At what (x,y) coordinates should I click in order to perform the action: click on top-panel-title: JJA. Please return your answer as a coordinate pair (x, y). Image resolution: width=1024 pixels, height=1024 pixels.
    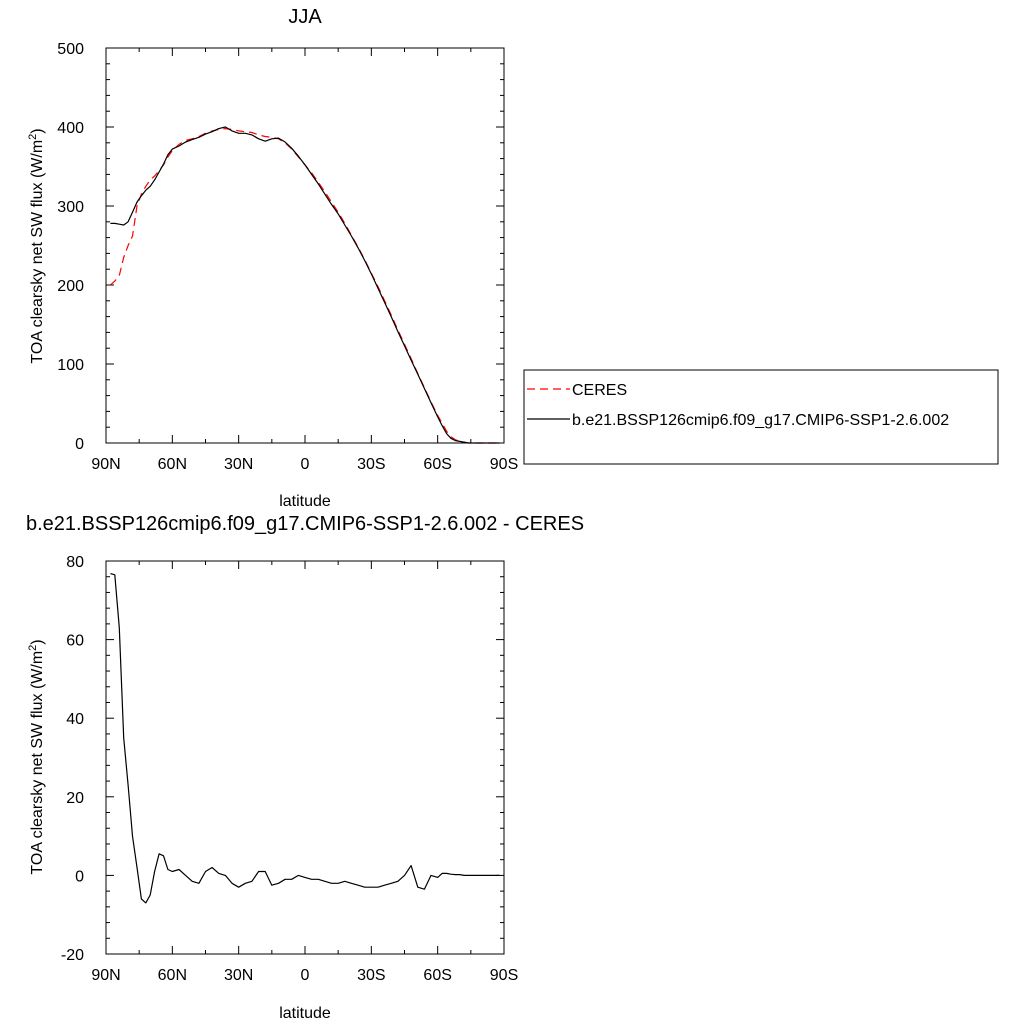
    Looking at the image, I should click on (305, 17).